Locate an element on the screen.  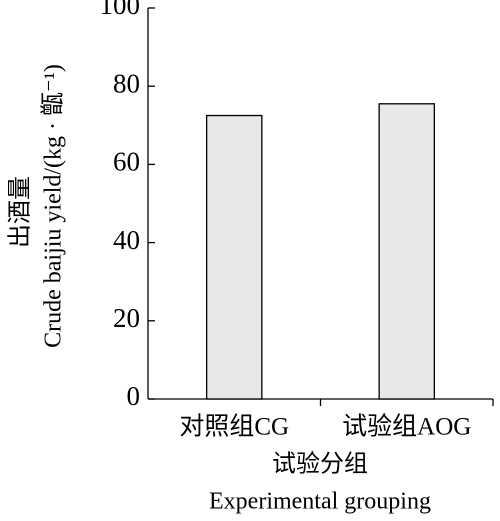
x-axis-title: Experimental grouping is located at coordinates (320, 502).